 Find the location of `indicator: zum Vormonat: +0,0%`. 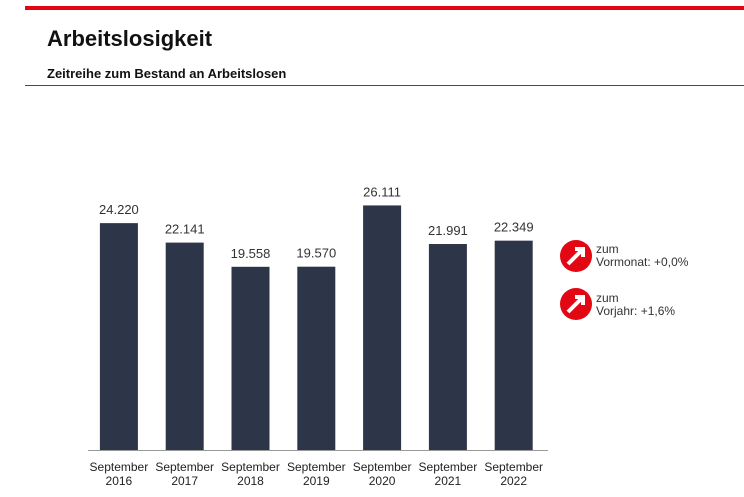

indicator: zum Vormonat: +0,0% is located at coordinates (642, 256).